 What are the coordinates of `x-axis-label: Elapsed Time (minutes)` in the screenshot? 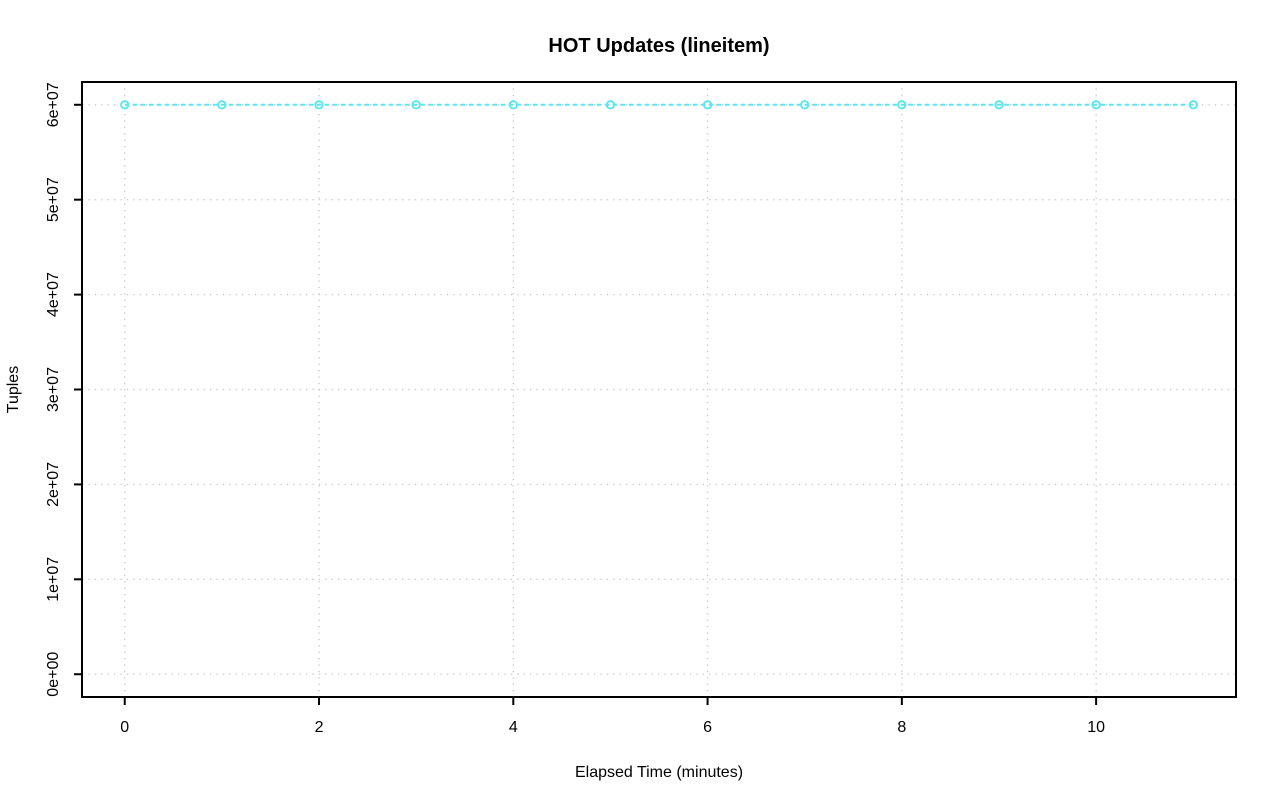 It's located at (659, 772).